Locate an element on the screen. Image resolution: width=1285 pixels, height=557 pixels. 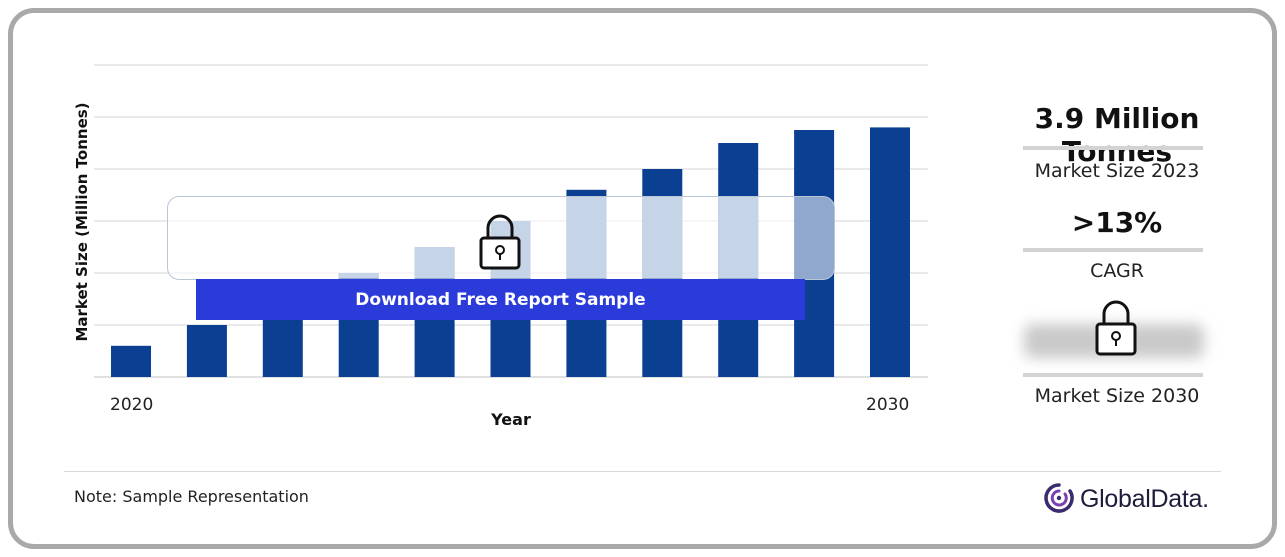
bar-2030 is located at coordinates (890, 252).